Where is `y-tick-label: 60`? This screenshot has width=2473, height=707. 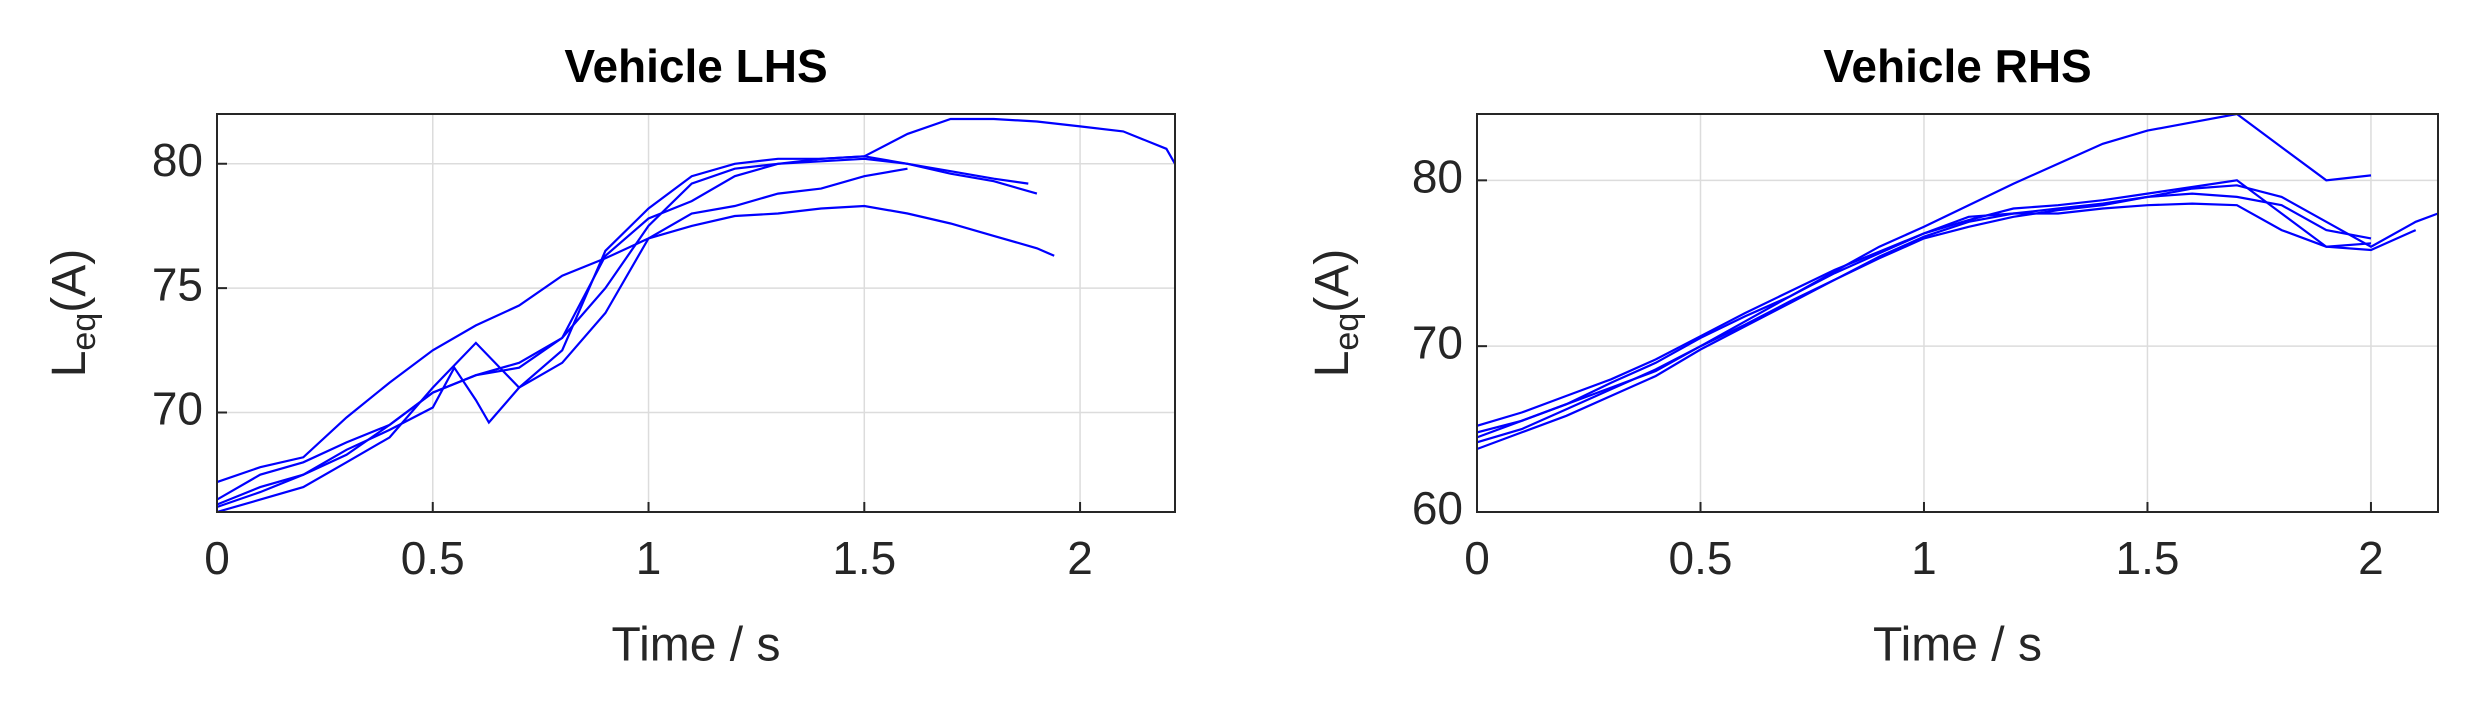
y-tick-label: 60 is located at coordinates (1437, 508).